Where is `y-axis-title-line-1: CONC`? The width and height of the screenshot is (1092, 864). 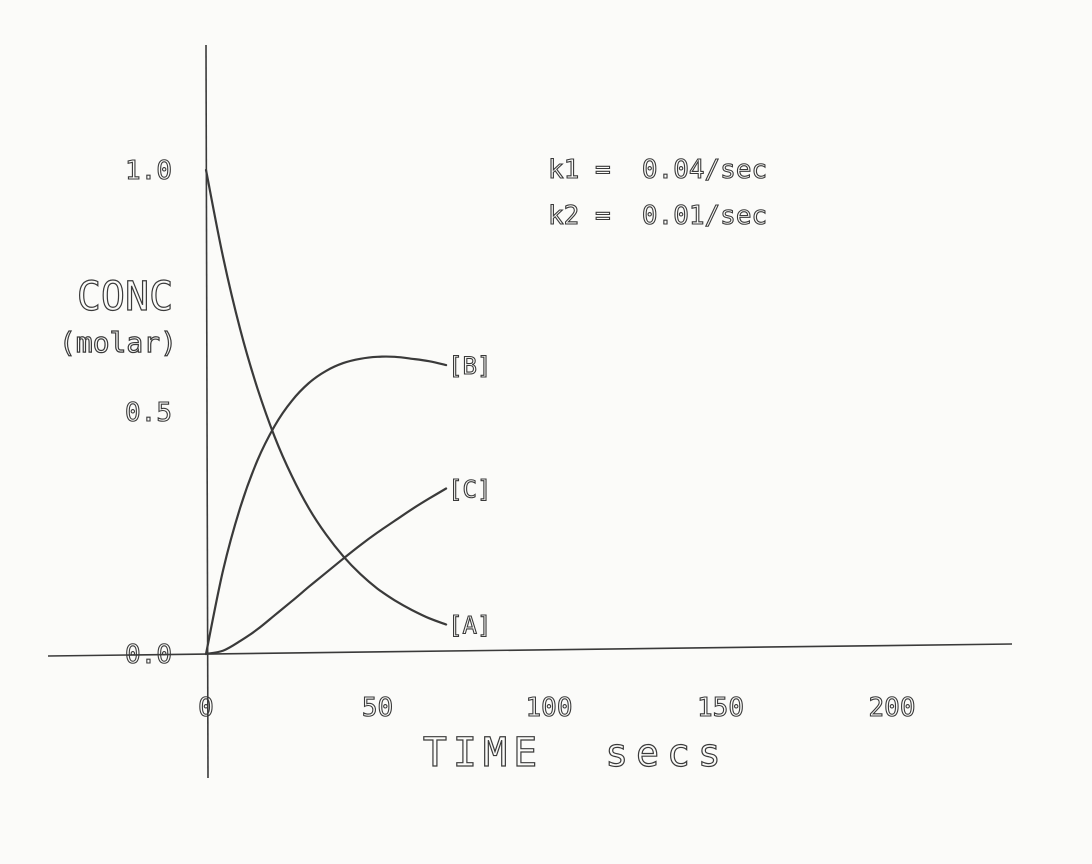 y-axis-title-line-1: CONC is located at coordinates (125, 297).